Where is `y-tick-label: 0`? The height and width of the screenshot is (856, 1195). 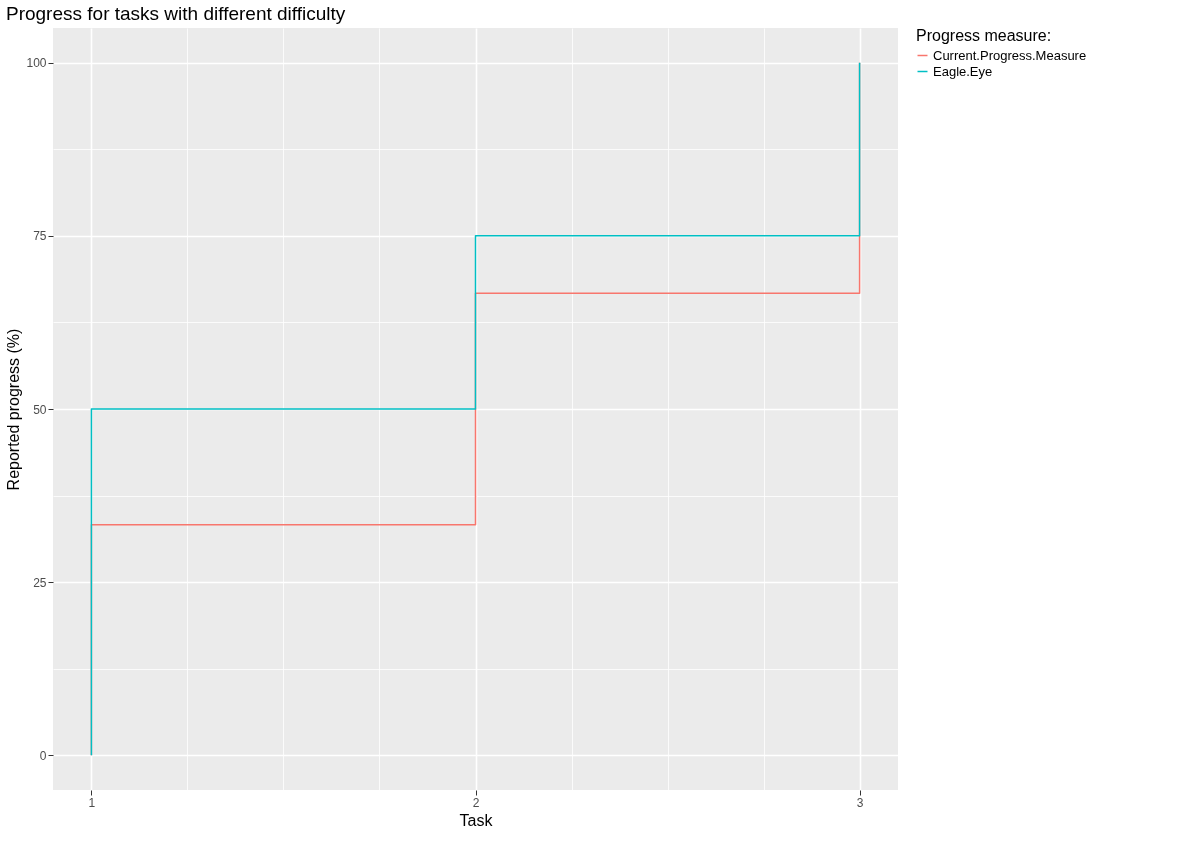 y-tick-label: 0 is located at coordinates (43, 755).